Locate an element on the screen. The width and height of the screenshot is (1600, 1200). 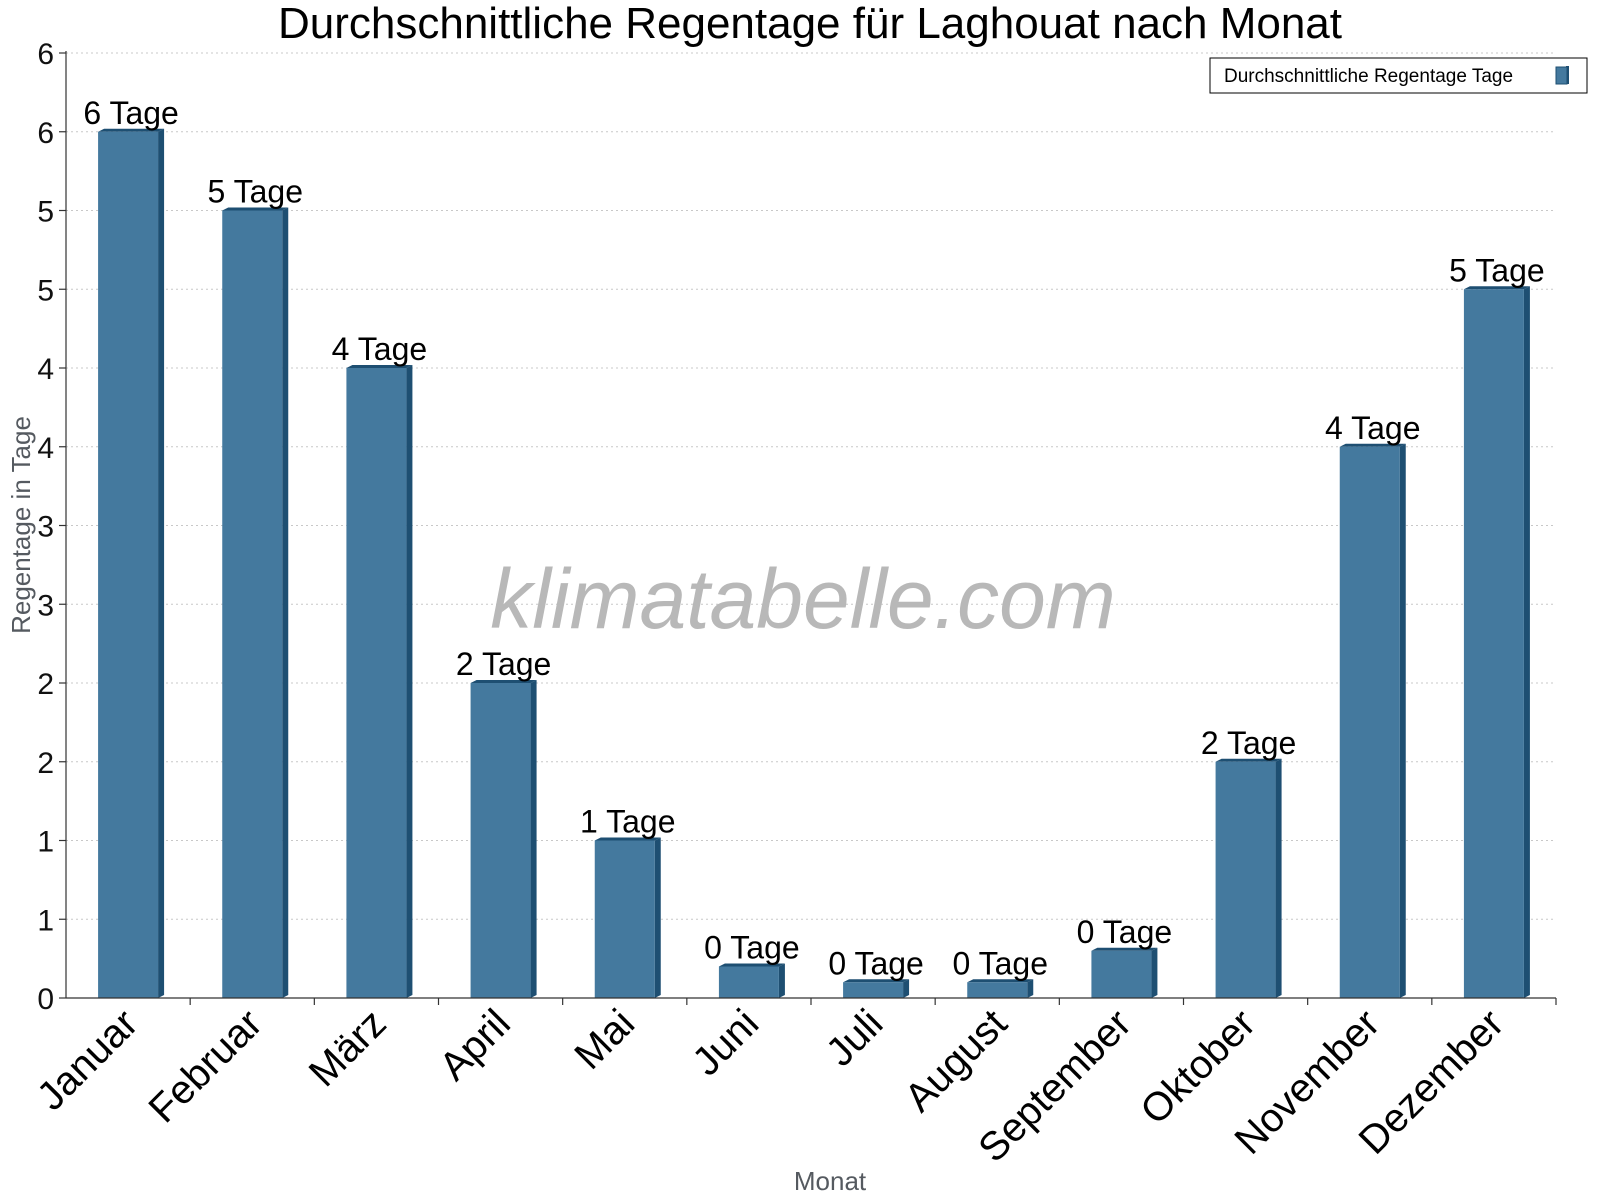
x-tick-label: Juli is located at coordinates (855, 1038).